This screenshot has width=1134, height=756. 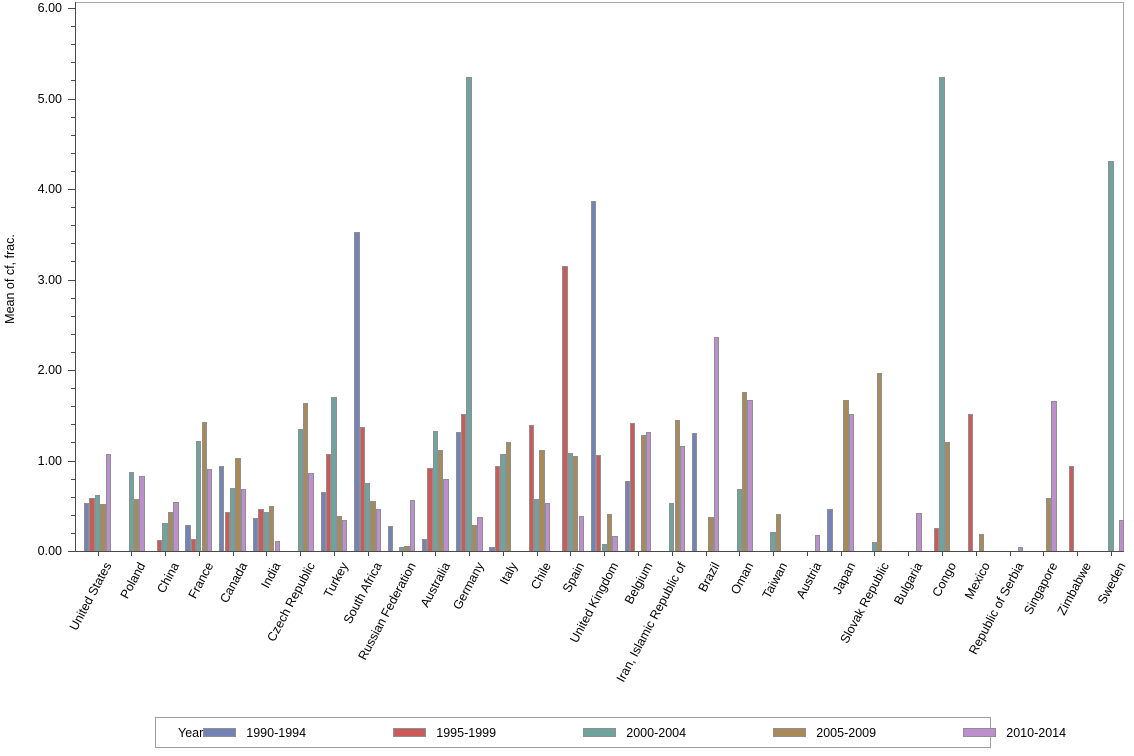 I want to click on bar-mexico-1995-1999, so click(x=970, y=482).